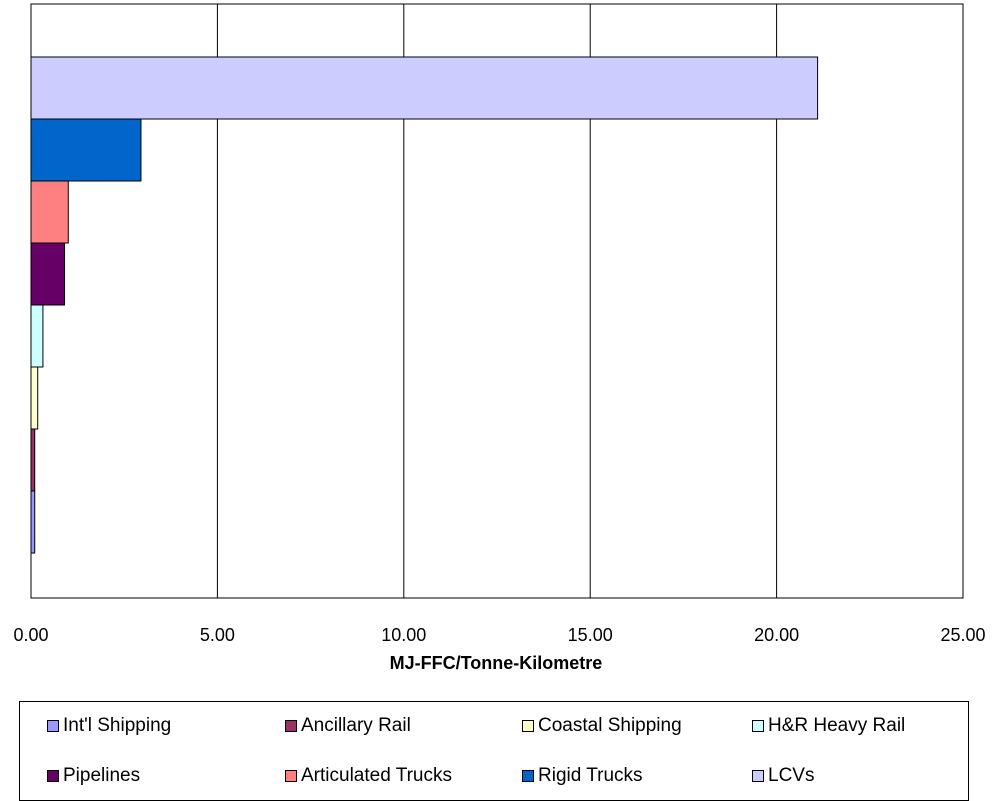  I want to click on x-tick-labels: 0.00 5.00 10.00 15.00 20.00 25.00, so click(499, 635).